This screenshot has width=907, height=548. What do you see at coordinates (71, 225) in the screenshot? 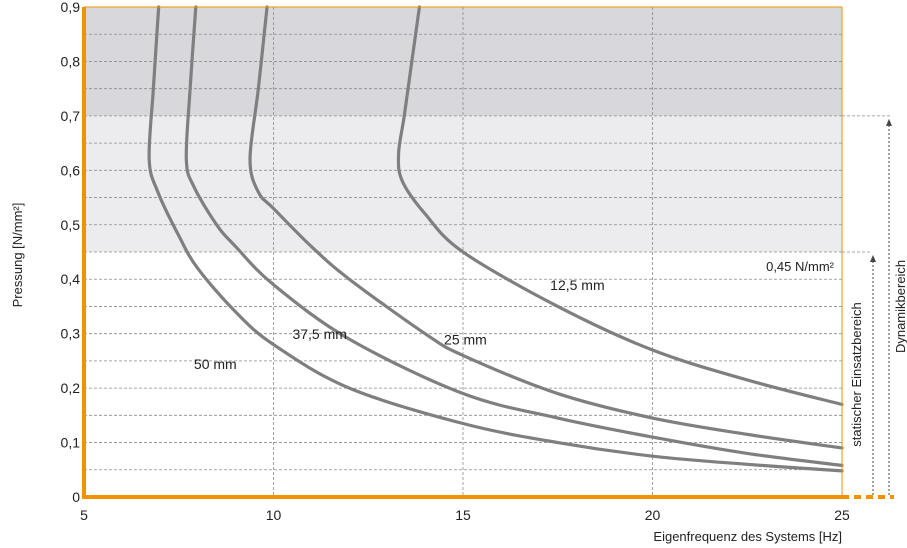
I see `y-tick-label: 0,5` at bounding box center [71, 225].